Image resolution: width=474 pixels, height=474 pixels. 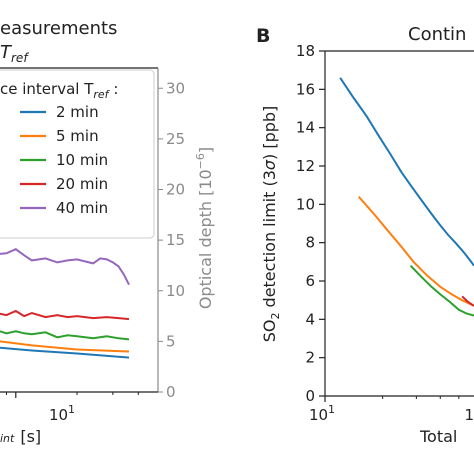 I want to click on panel-a-x-tick-exponent: 1, so click(x=71, y=409).